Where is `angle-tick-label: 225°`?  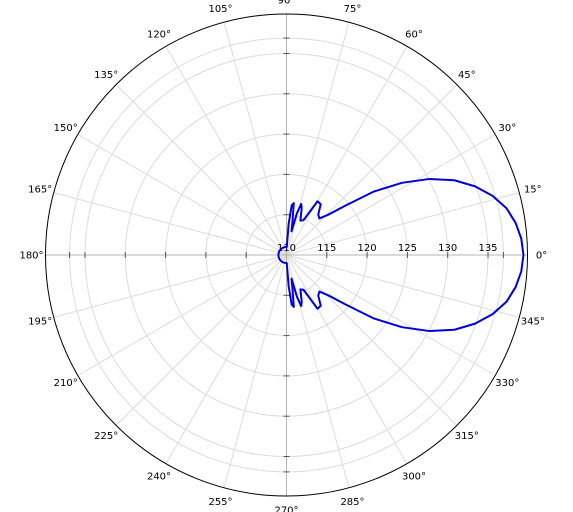 angle-tick-label: 225° is located at coordinates (106, 436).